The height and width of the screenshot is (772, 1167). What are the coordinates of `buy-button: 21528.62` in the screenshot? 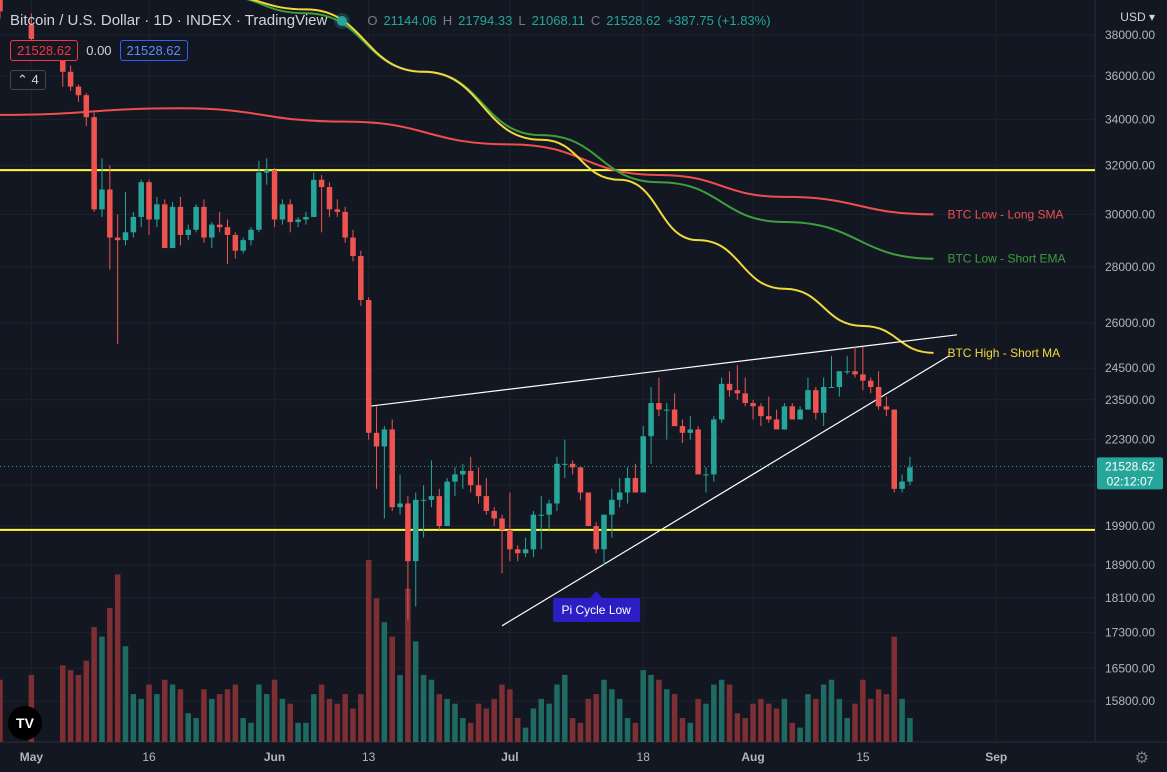 It's located at (153, 50).